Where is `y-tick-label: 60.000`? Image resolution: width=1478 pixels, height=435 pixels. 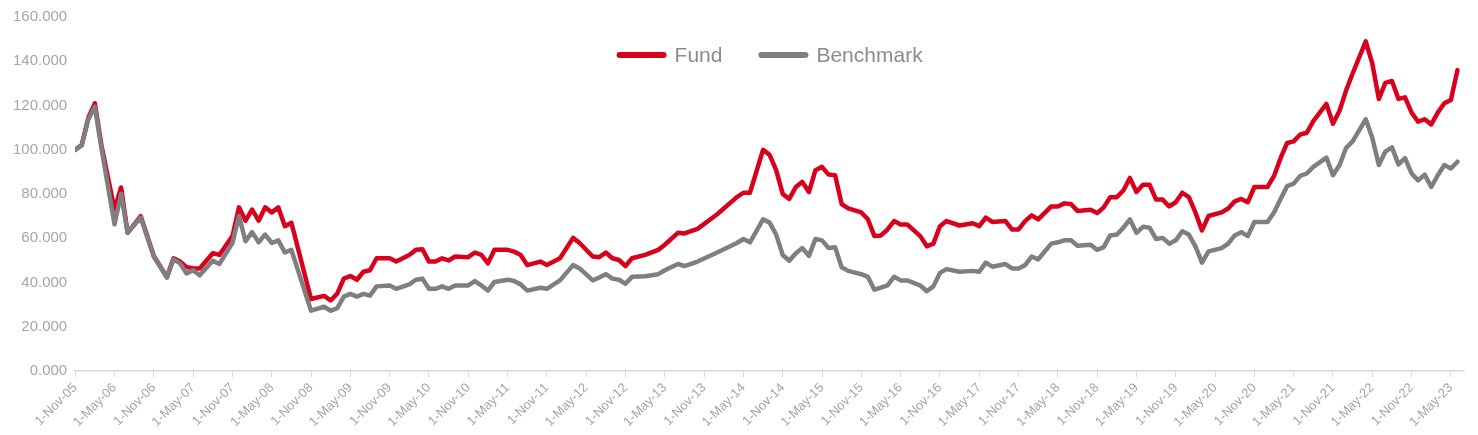
y-tick-label: 60.000 is located at coordinates (44, 237).